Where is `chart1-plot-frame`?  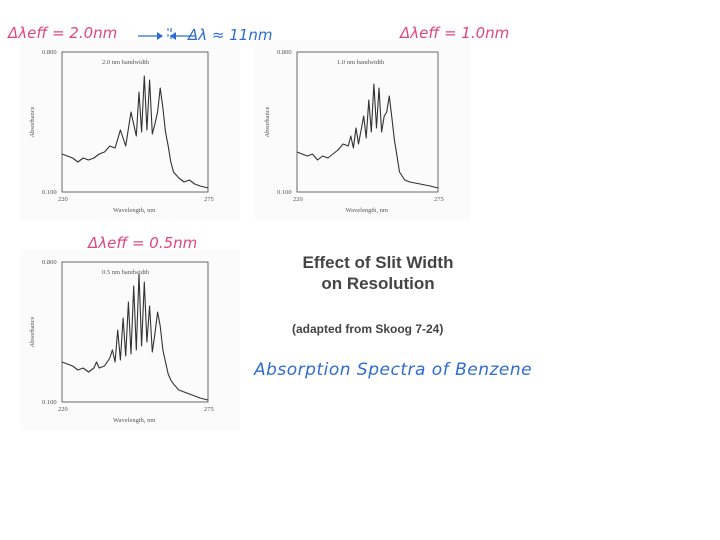 chart1-plot-frame is located at coordinates (367, 122).